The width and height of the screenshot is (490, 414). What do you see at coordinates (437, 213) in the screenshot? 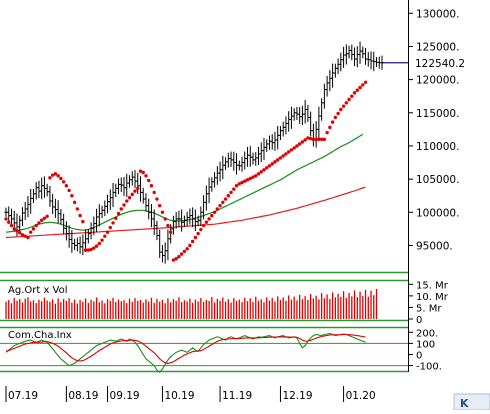
I see `price-y-tick-label: 100000.` at bounding box center [437, 213].